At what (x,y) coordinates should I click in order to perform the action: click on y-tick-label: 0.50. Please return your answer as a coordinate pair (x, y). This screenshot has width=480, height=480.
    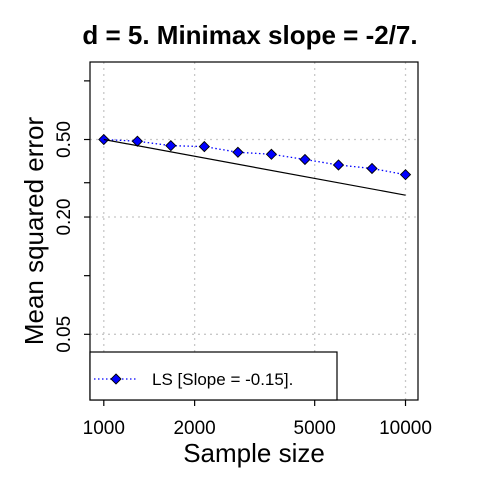
    Looking at the image, I should click on (64, 139).